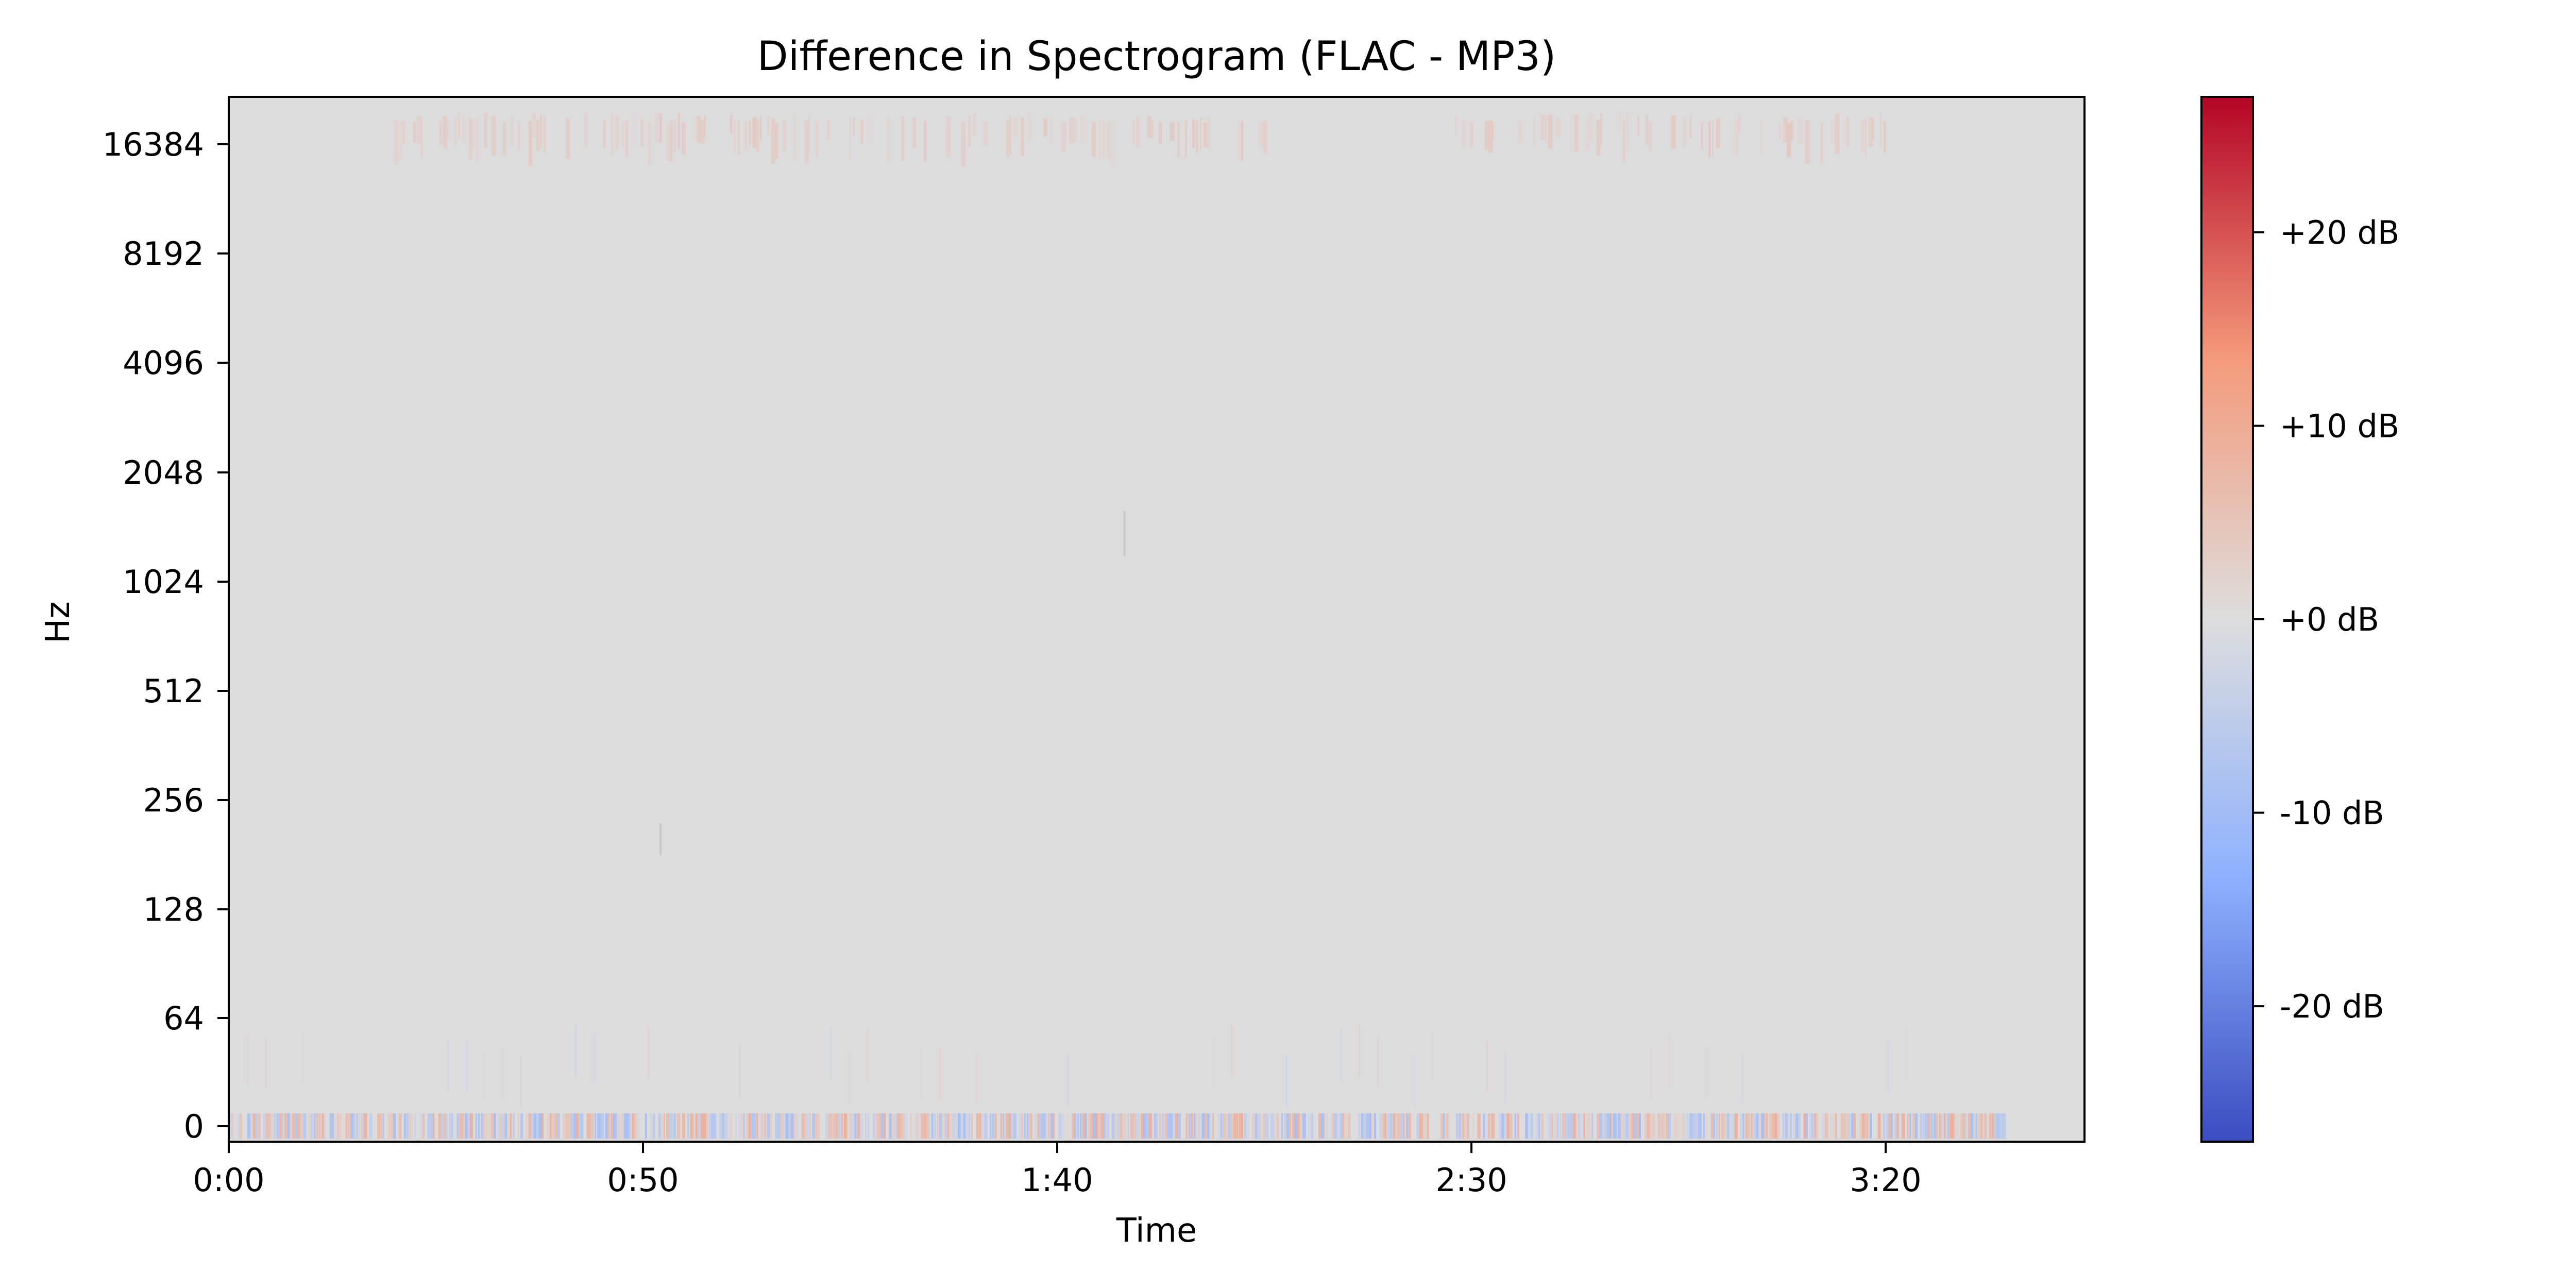  I want to click on chart-title: Difference in Spectrogram (FLAC - MP3), so click(1157, 56).